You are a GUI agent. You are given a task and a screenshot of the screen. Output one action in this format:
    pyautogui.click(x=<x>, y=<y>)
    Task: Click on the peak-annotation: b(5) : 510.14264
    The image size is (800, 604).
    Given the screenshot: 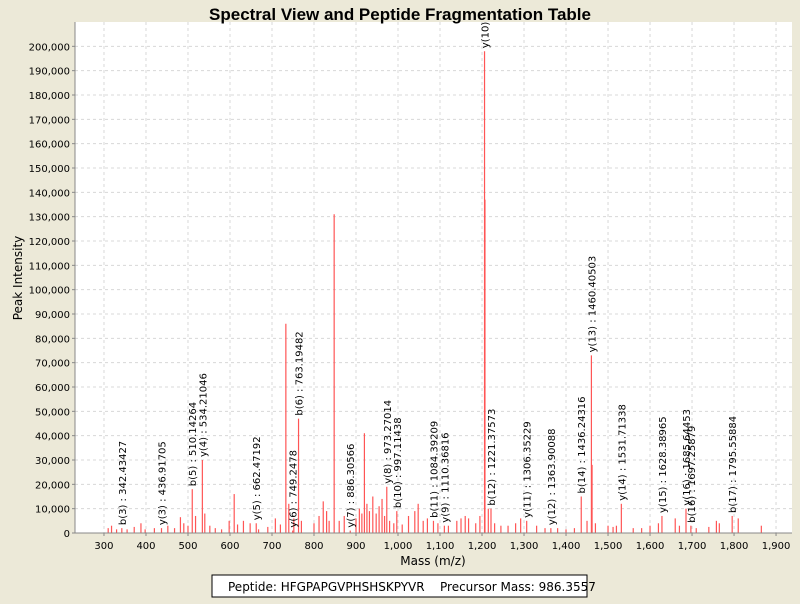 What is the action you would take?
    pyautogui.click(x=193, y=444)
    